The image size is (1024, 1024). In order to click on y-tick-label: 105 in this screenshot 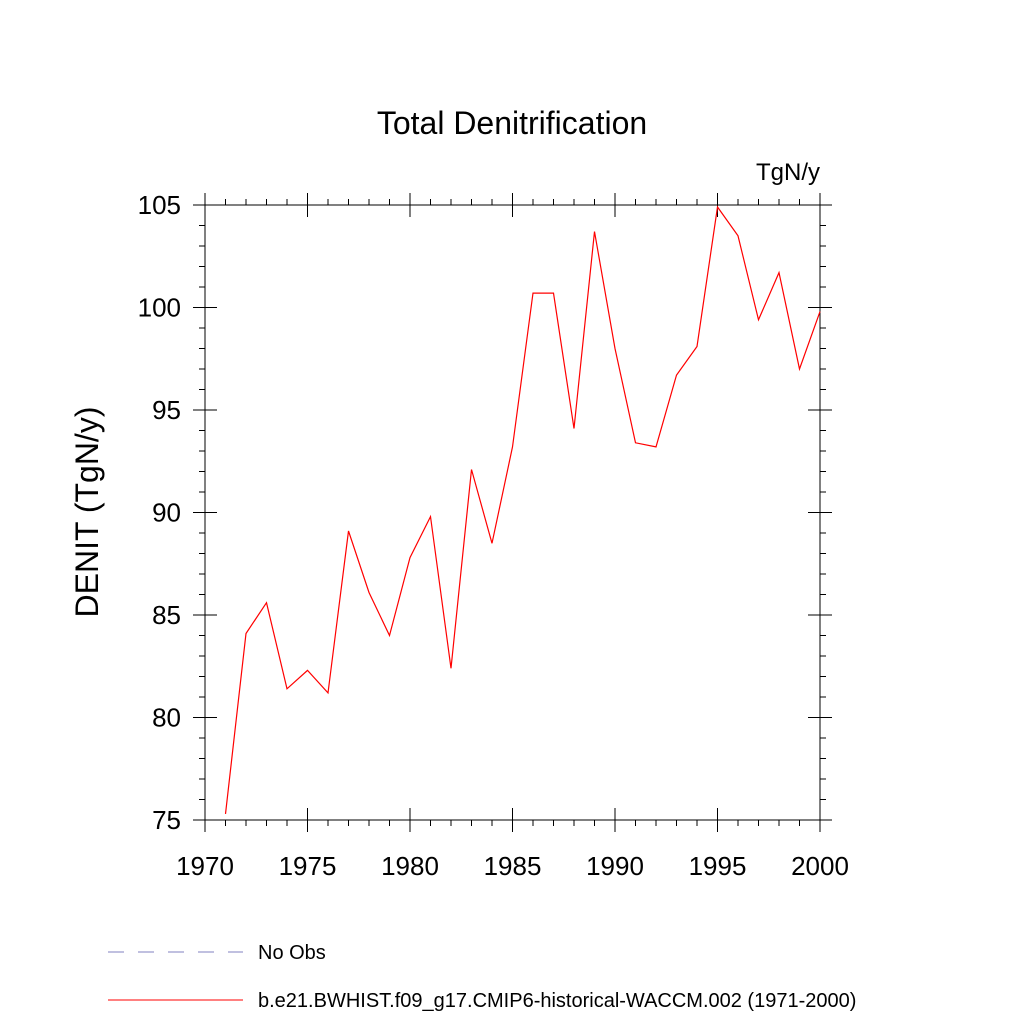, I will do `click(159, 205)`.